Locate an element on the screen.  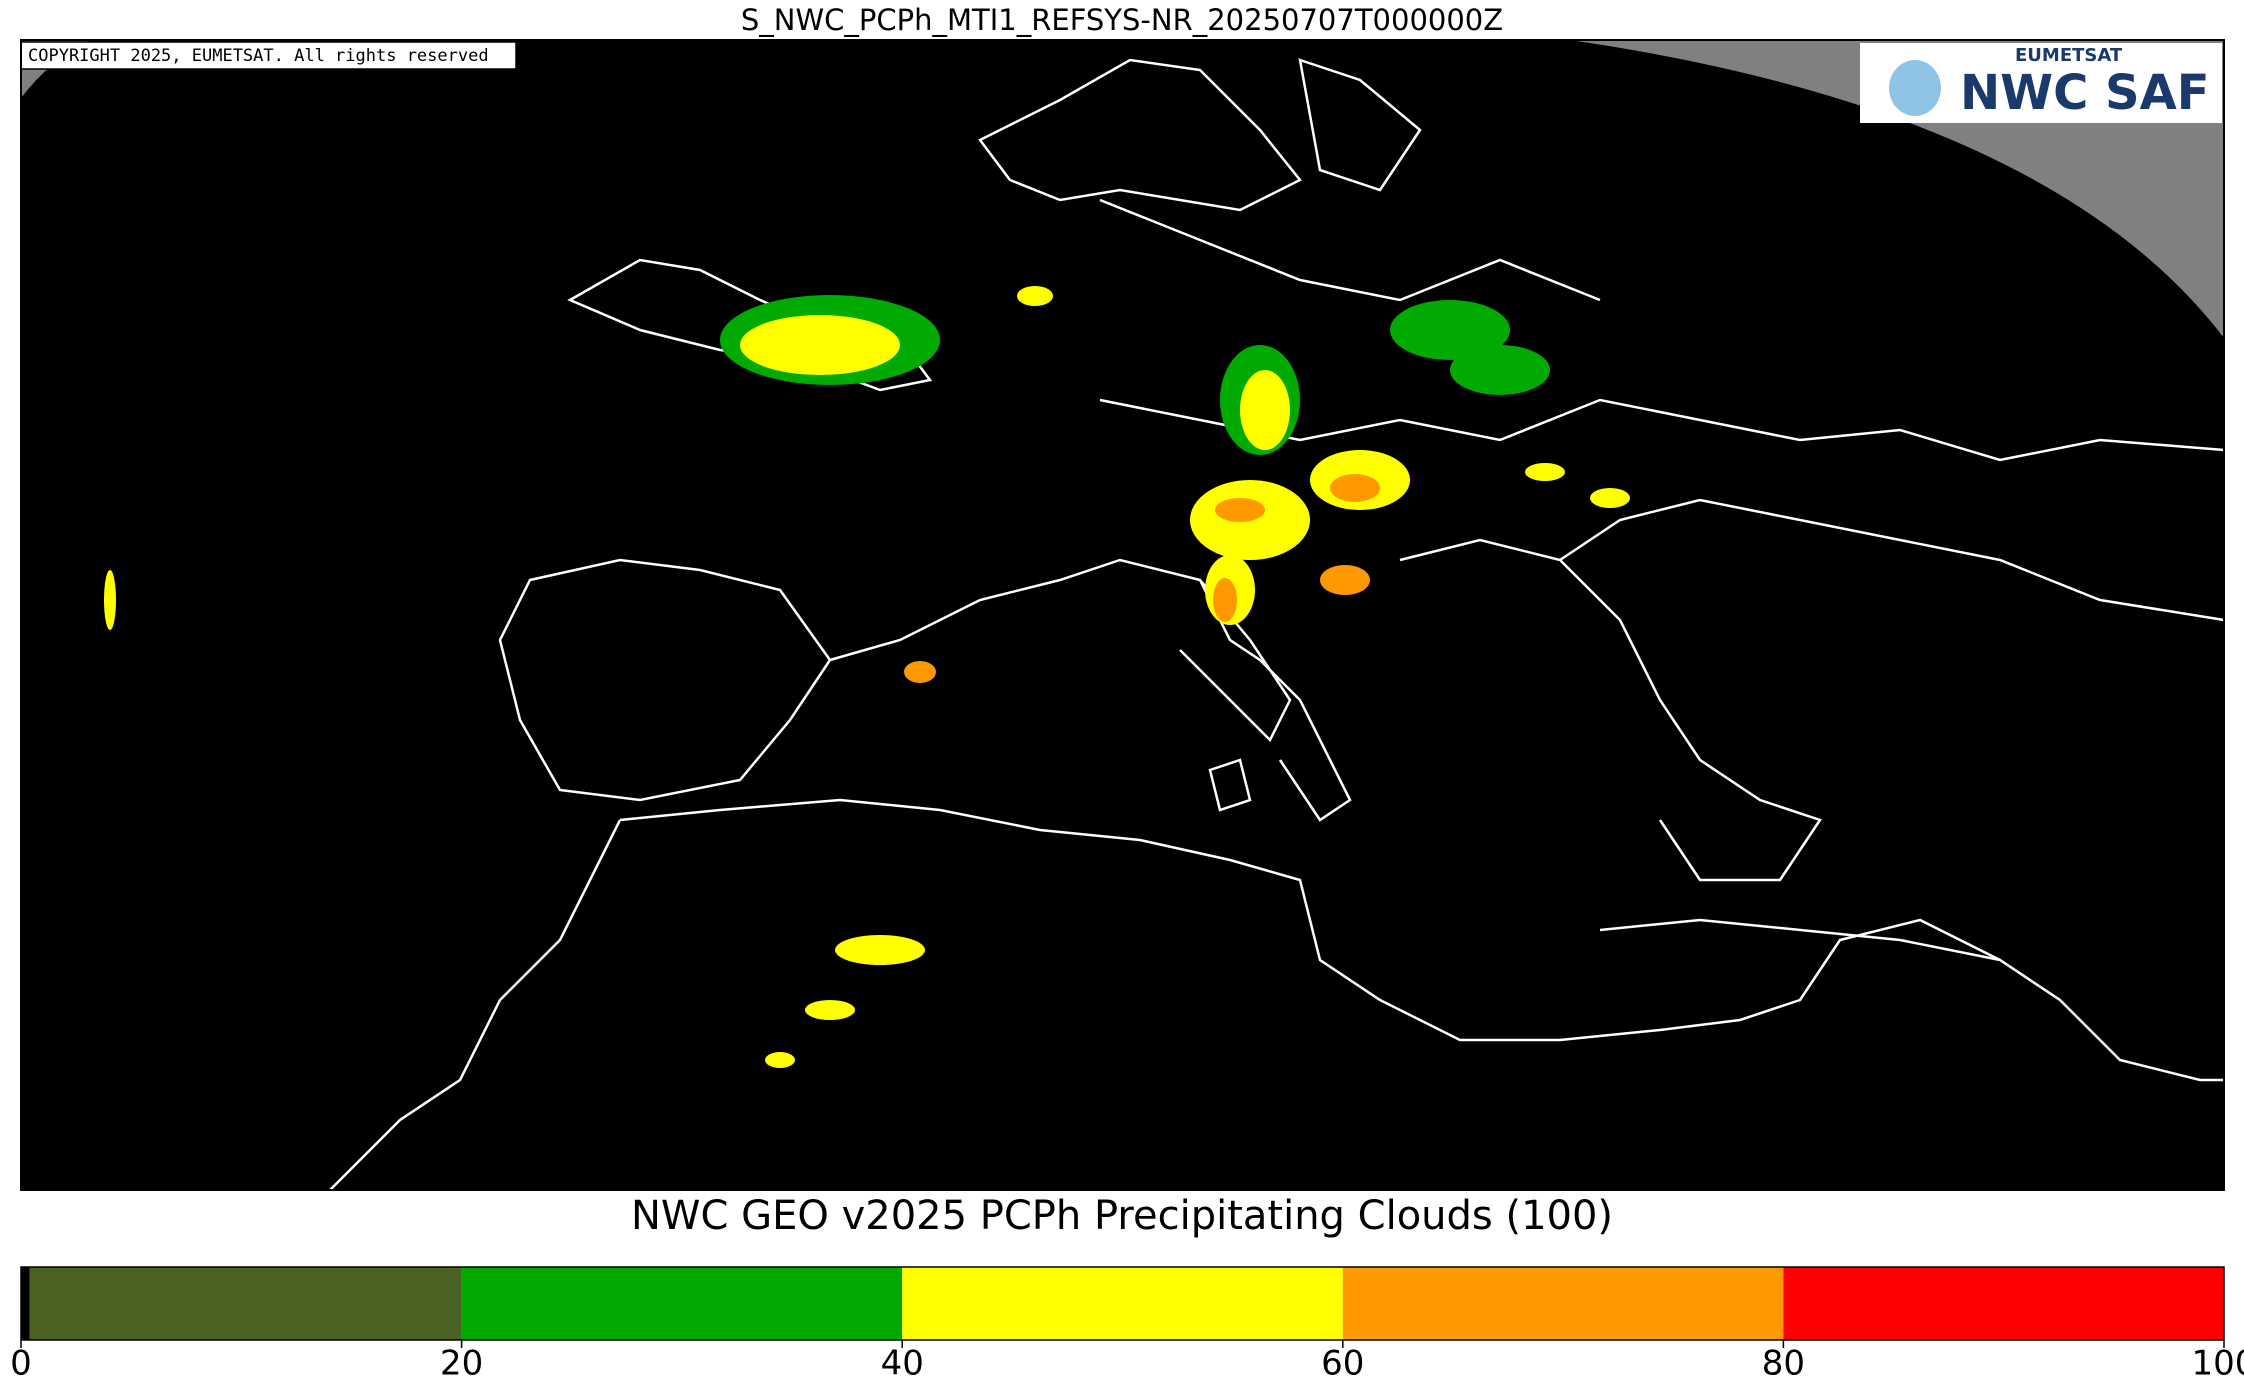
logo-main: NWC SAF is located at coordinates (2085, 93).